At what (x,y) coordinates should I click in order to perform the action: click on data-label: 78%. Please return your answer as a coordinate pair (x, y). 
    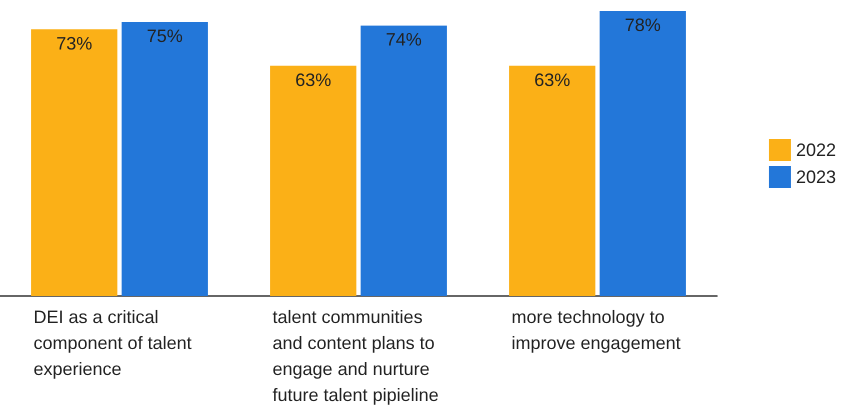
    Looking at the image, I should click on (642, 25).